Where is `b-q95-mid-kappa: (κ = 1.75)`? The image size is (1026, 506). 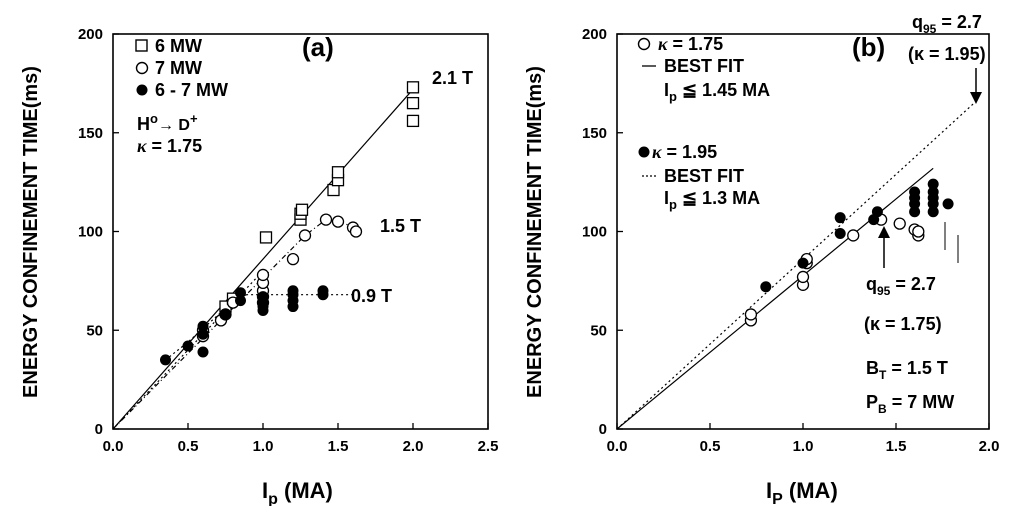 b-q95-mid-kappa: (κ = 1.75) is located at coordinates (903, 324).